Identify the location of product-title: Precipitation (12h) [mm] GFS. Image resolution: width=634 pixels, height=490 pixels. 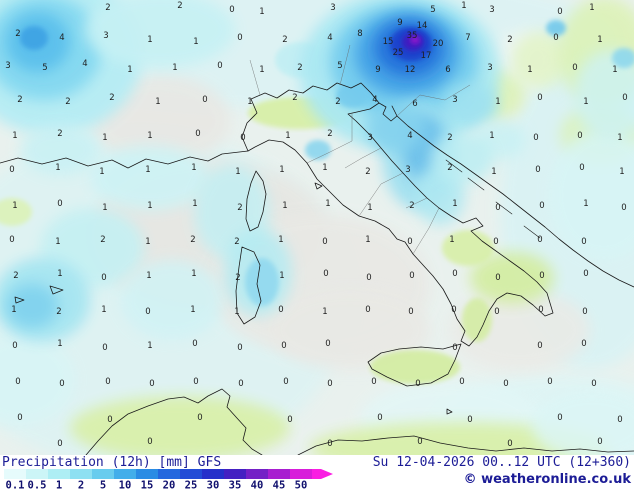
(112, 462).